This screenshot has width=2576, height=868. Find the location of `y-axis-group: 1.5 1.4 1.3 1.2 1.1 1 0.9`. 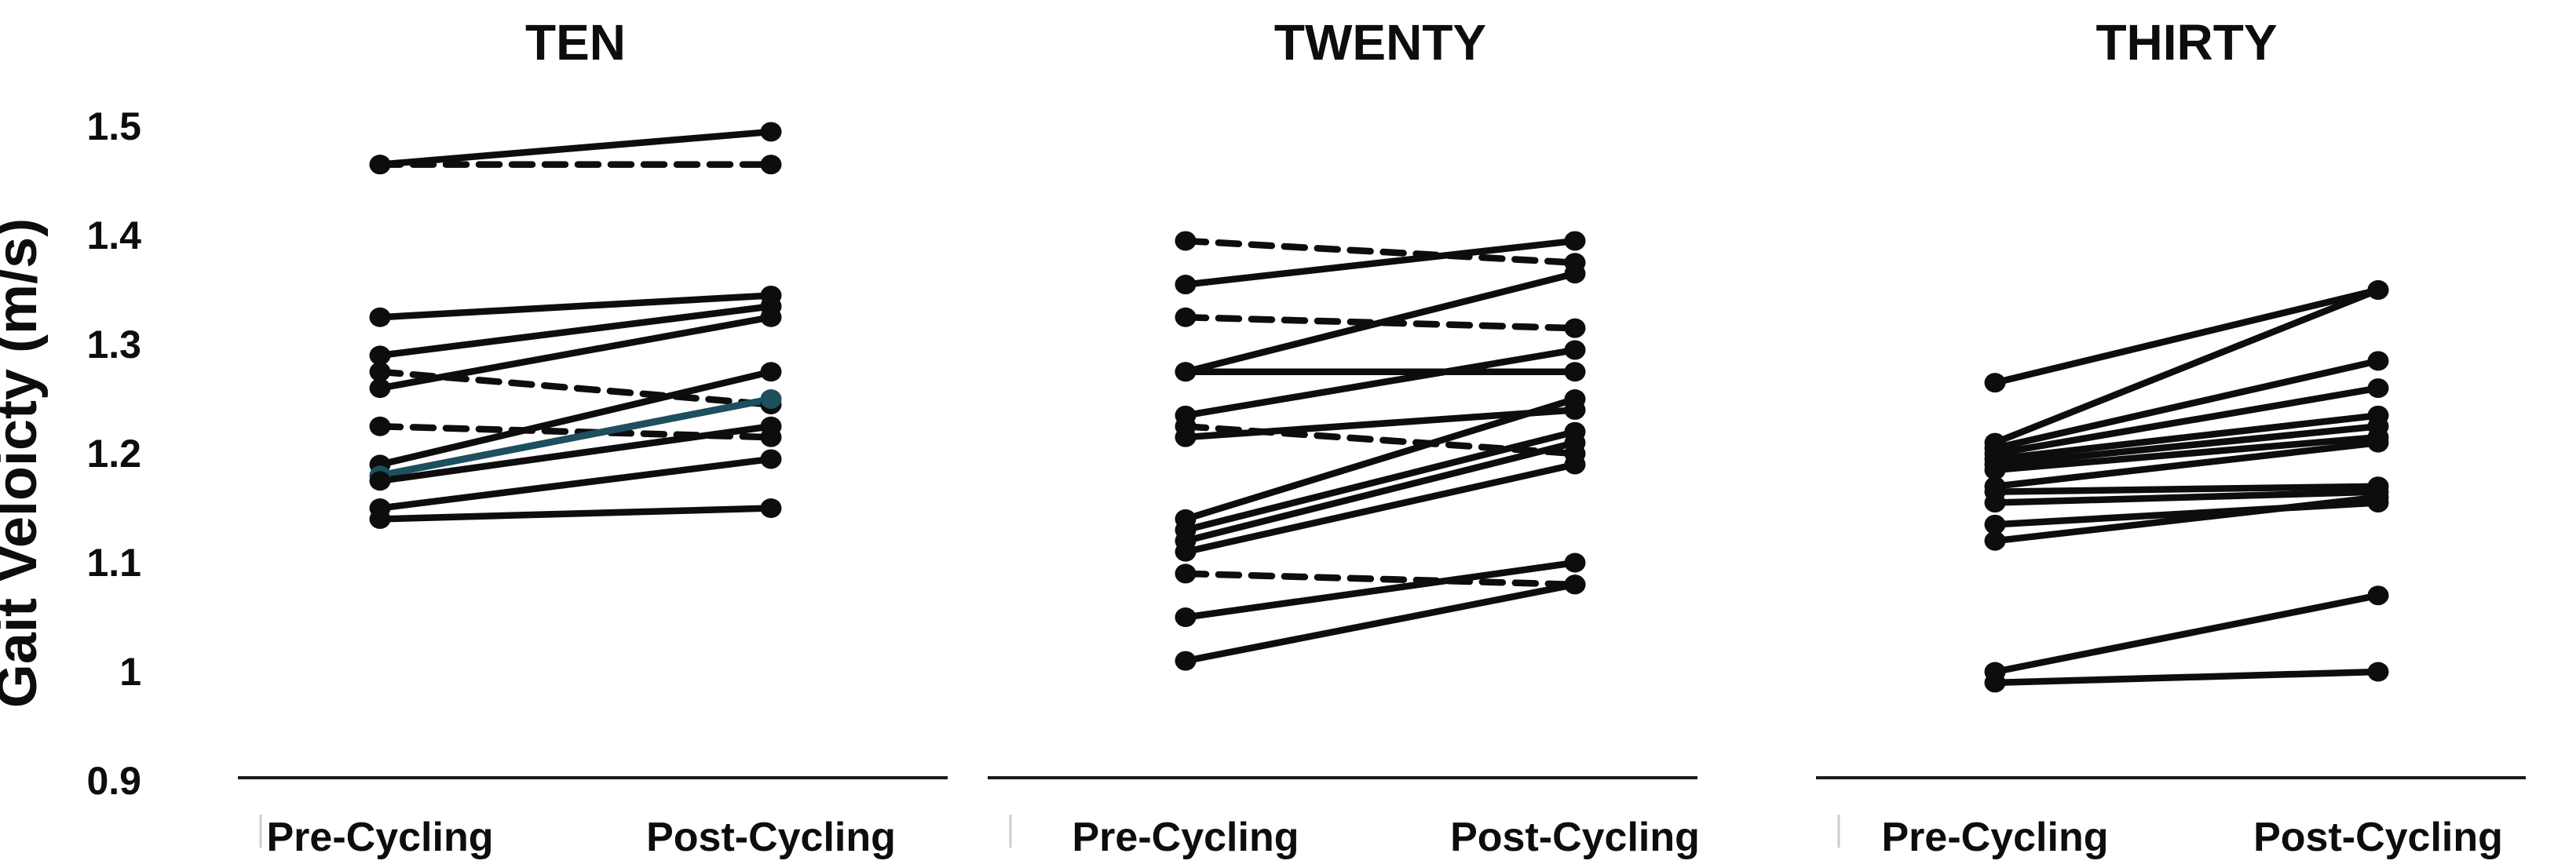

y-axis-group: 1.5 1.4 1.3 1.2 1.1 1 0.9 is located at coordinates (114, 453).